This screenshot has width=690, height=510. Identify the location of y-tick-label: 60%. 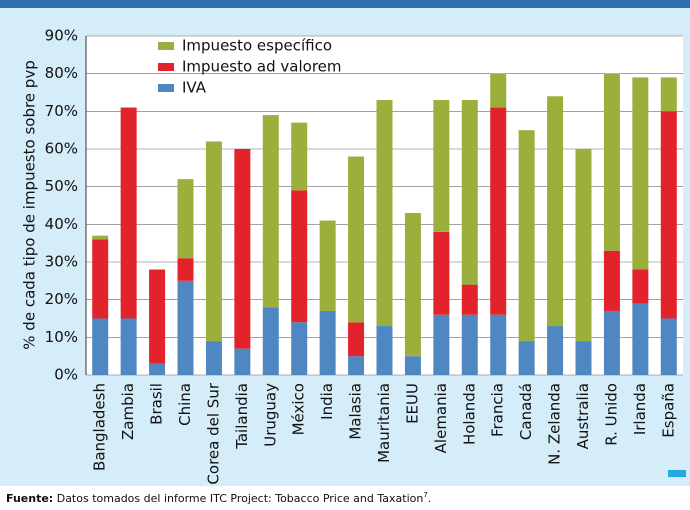
(61, 149).